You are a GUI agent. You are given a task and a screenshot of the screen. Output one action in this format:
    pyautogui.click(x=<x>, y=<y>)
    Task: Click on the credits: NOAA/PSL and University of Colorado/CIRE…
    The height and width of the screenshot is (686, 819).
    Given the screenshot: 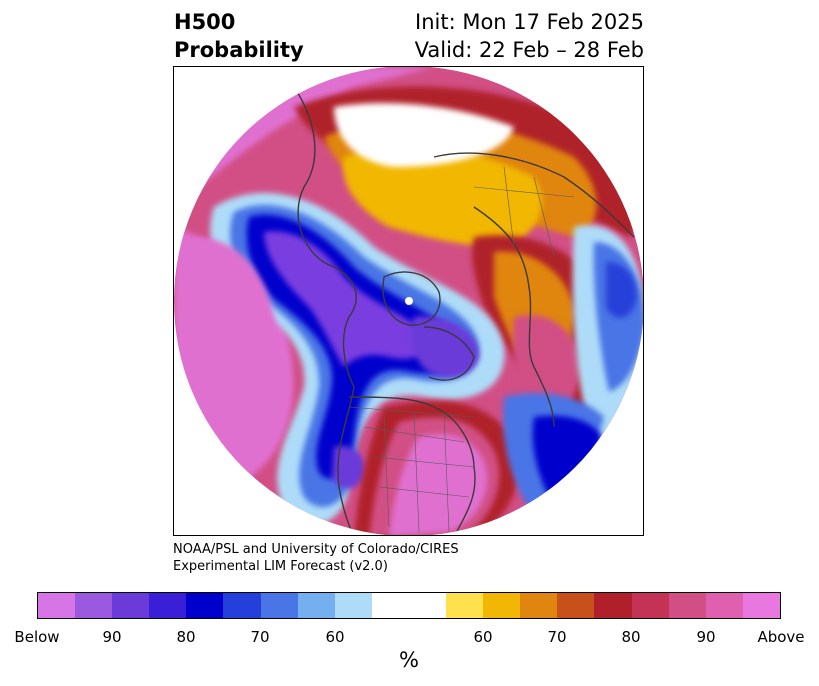 What is the action you would take?
    pyautogui.click(x=316, y=558)
    